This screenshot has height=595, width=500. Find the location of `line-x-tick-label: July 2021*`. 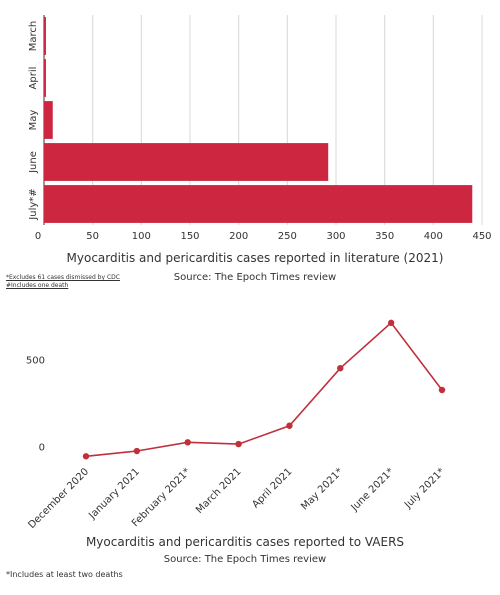

line-x-tick-label: July 2021* is located at coordinates (424, 488).